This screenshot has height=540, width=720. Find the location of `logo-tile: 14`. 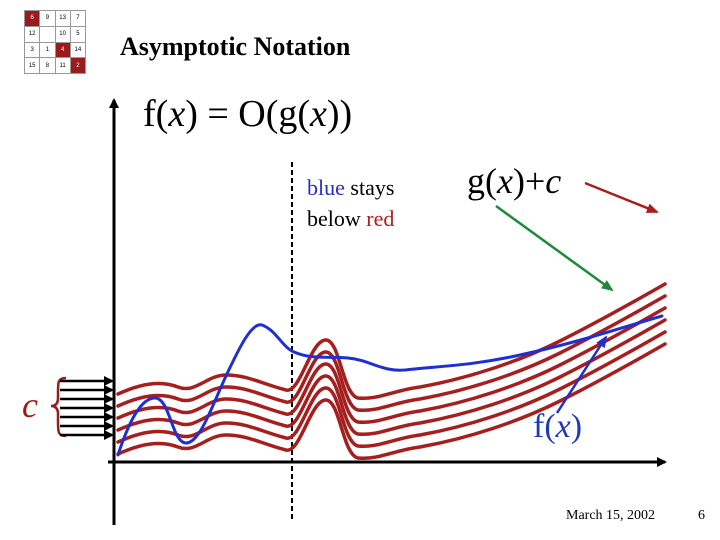

logo-tile: 14 is located at coordinates (77, 50).